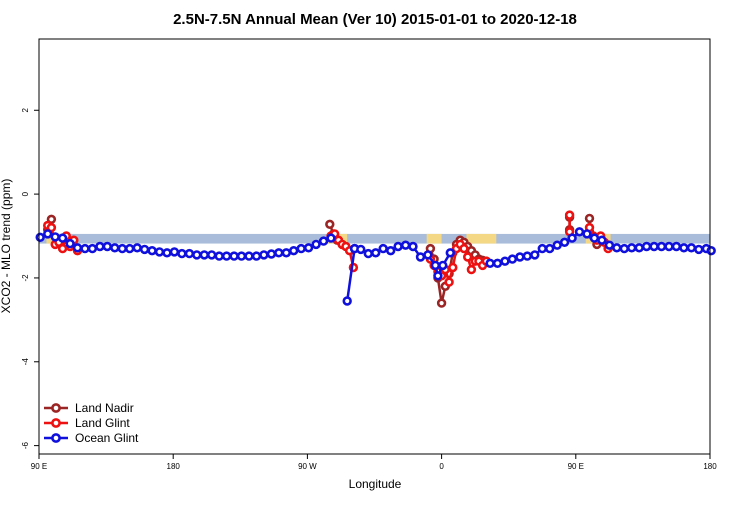  I want to click on x-axis-label: Longitude, so click(375, 484).